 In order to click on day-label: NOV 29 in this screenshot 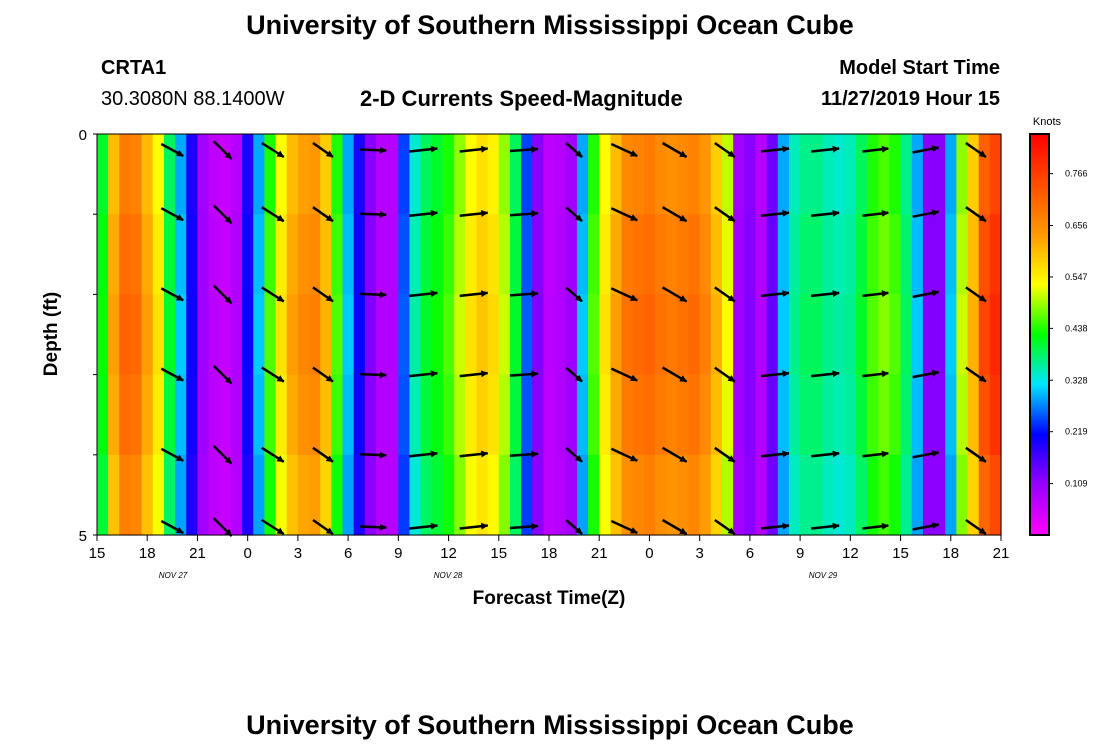, I will do `click(823, 575)`.